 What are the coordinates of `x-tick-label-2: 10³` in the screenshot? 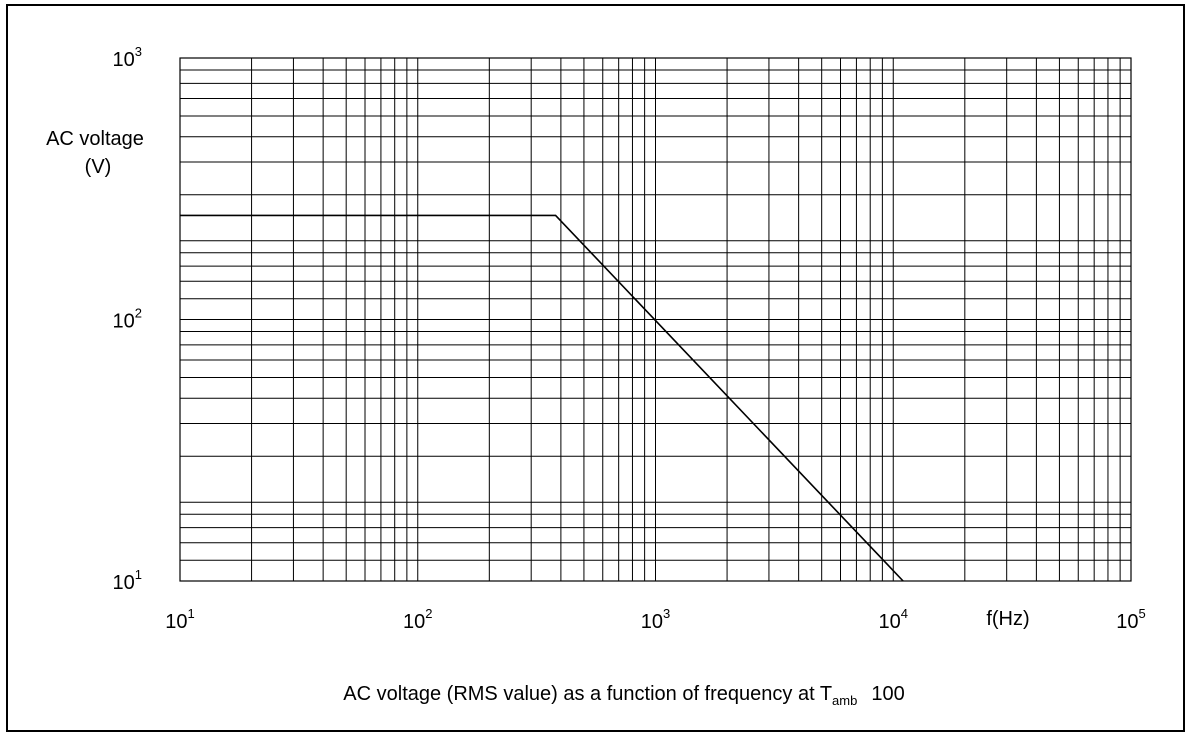 It's located at (655, 619).